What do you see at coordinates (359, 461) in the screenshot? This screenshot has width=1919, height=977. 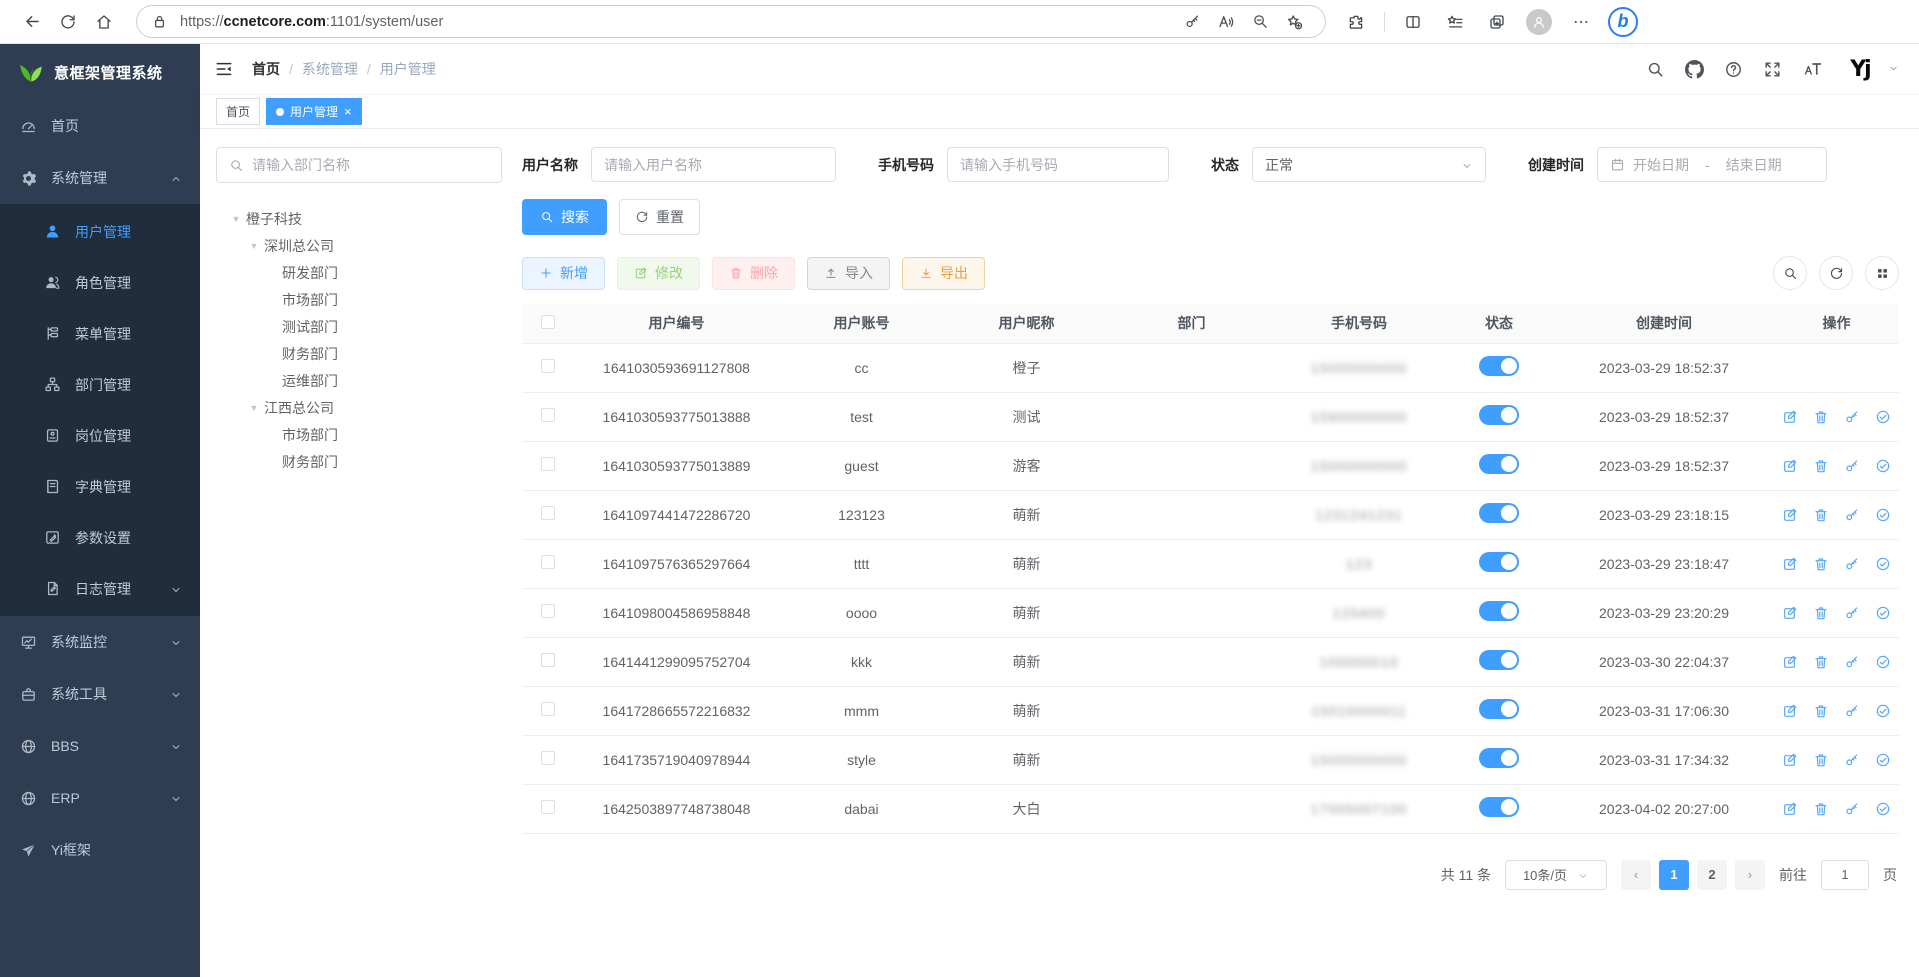 I see `tree-node-财务部门: 财务部门` at bounding box center [359, 461].